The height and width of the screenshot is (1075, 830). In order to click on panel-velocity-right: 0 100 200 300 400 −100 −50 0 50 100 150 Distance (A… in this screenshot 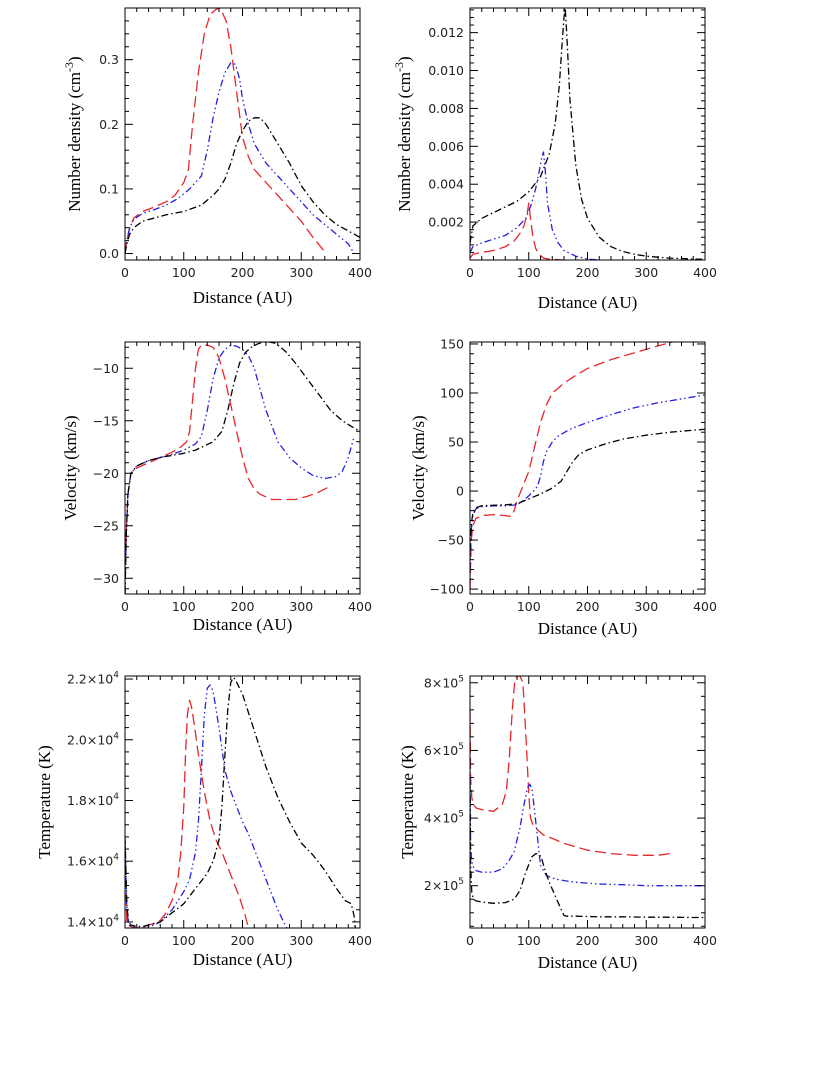, I will do `click(563, 487)`.